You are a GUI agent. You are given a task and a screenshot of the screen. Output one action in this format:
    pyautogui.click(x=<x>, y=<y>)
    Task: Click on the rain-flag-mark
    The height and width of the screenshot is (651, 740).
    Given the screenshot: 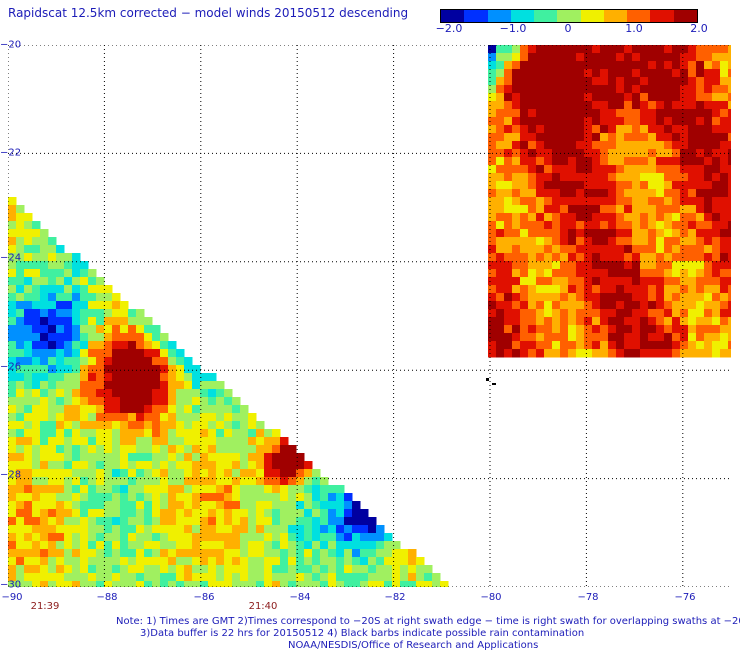 What is the action you would take?
    pyautogui.click(x=487, y=379)
    